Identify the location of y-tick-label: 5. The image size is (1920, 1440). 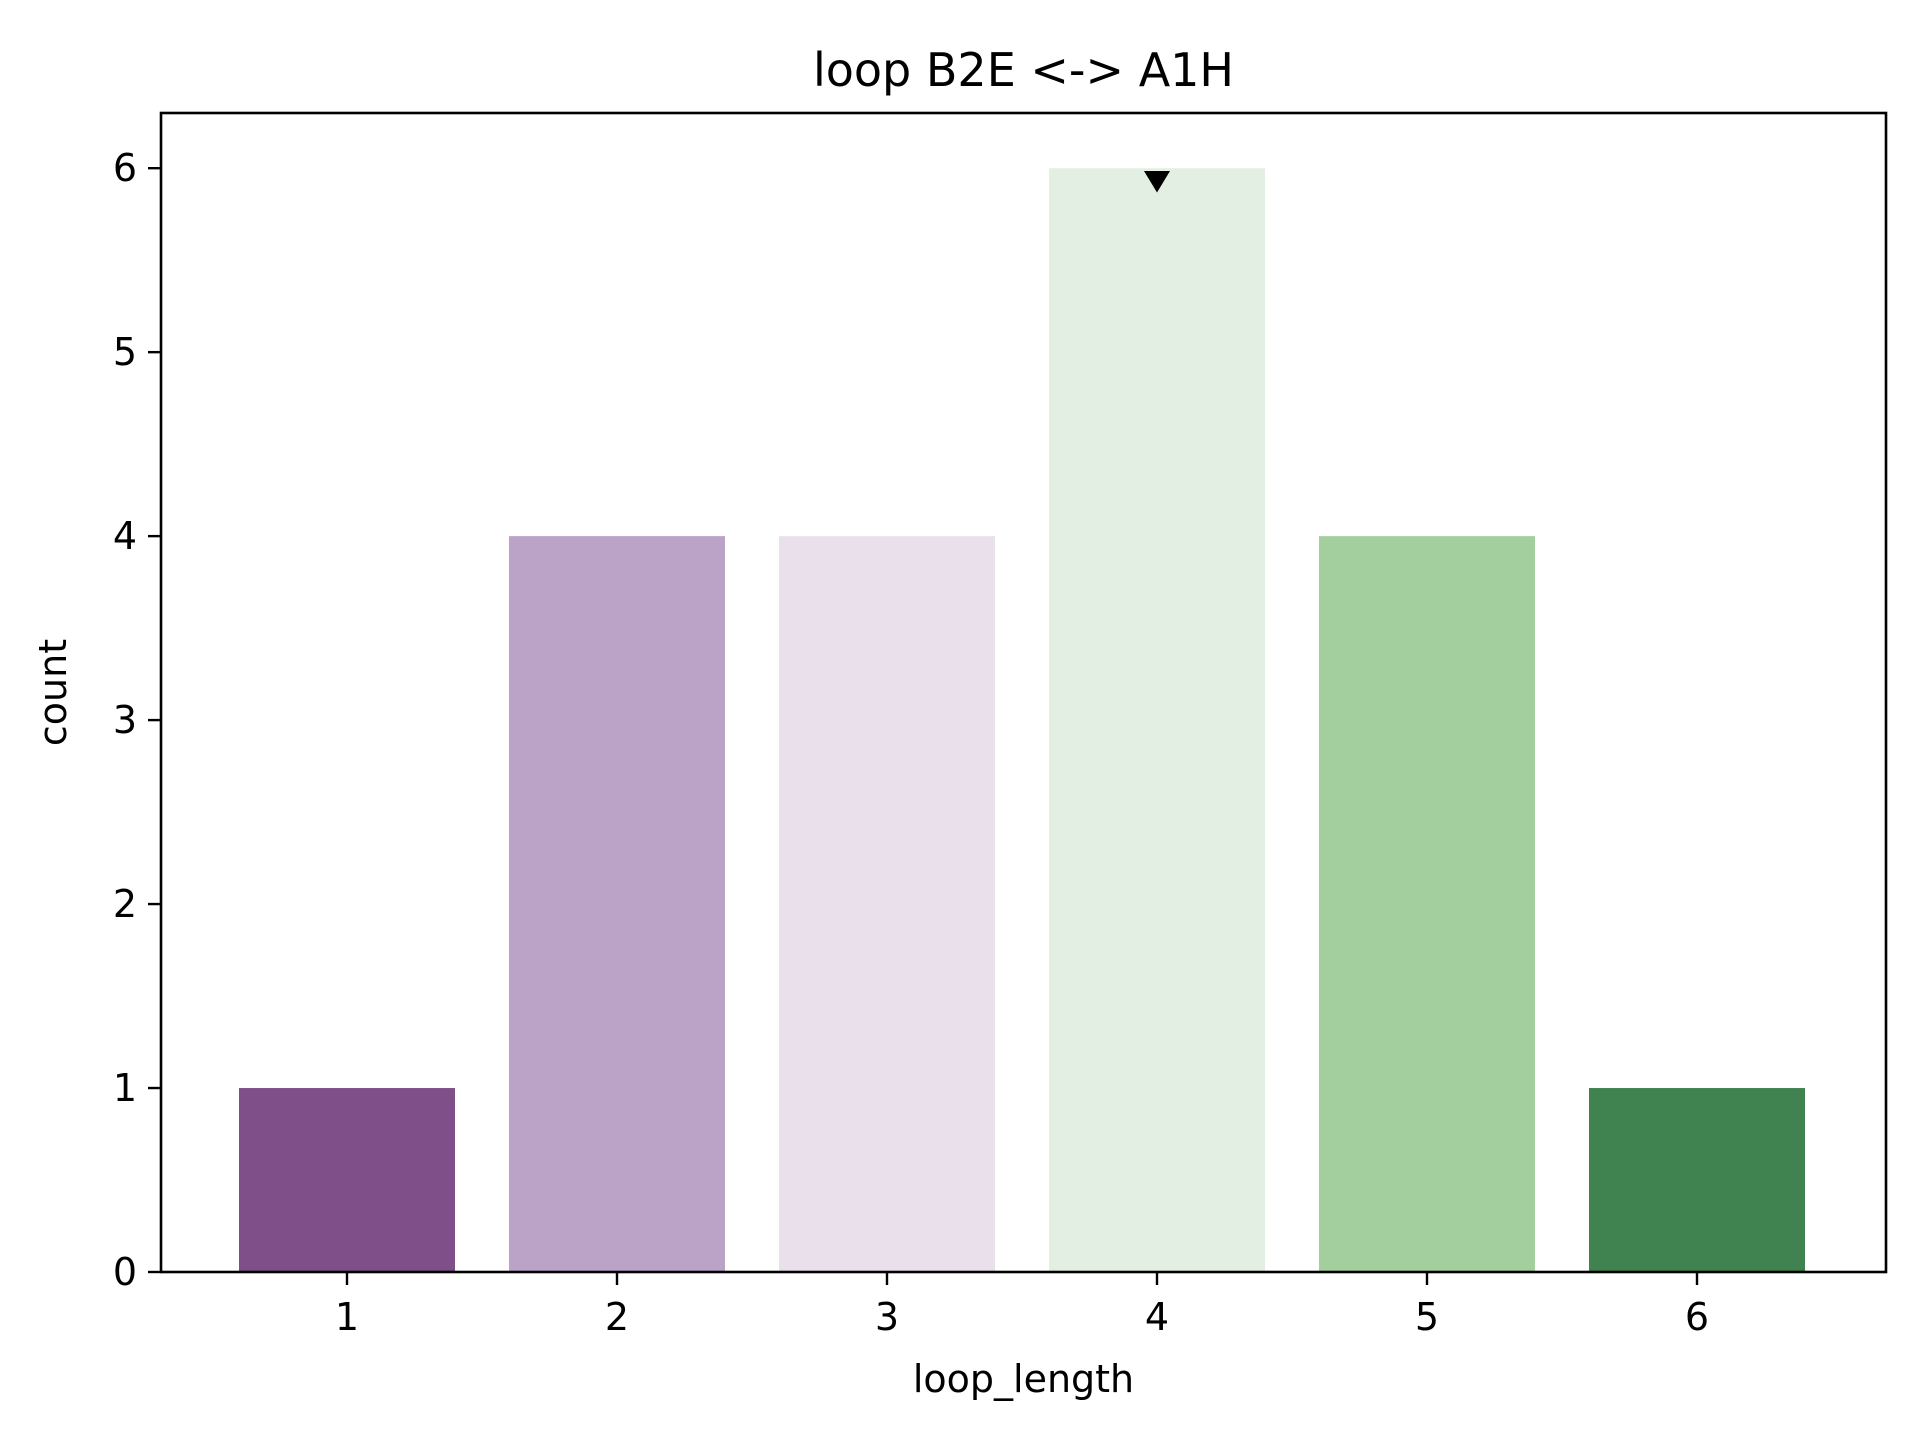
(125, 352).